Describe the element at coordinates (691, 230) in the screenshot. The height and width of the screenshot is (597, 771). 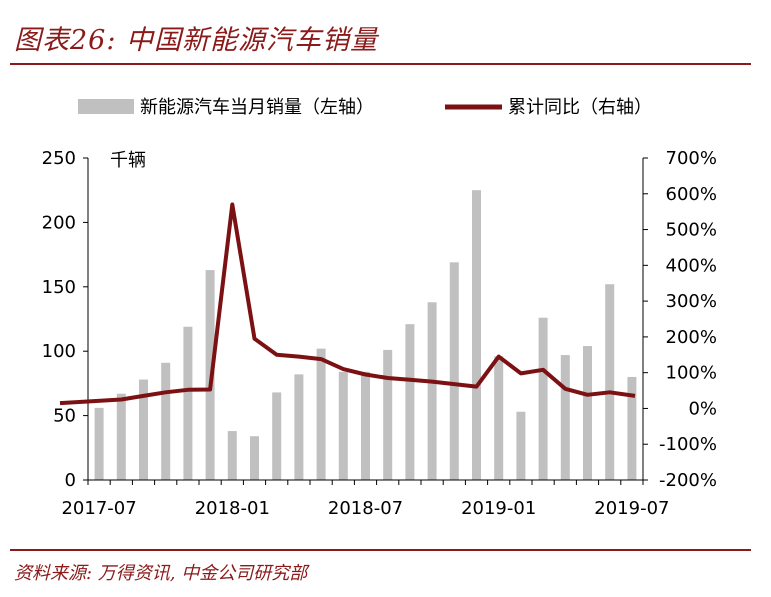
I see `right-tick-label: 500%` at that location.